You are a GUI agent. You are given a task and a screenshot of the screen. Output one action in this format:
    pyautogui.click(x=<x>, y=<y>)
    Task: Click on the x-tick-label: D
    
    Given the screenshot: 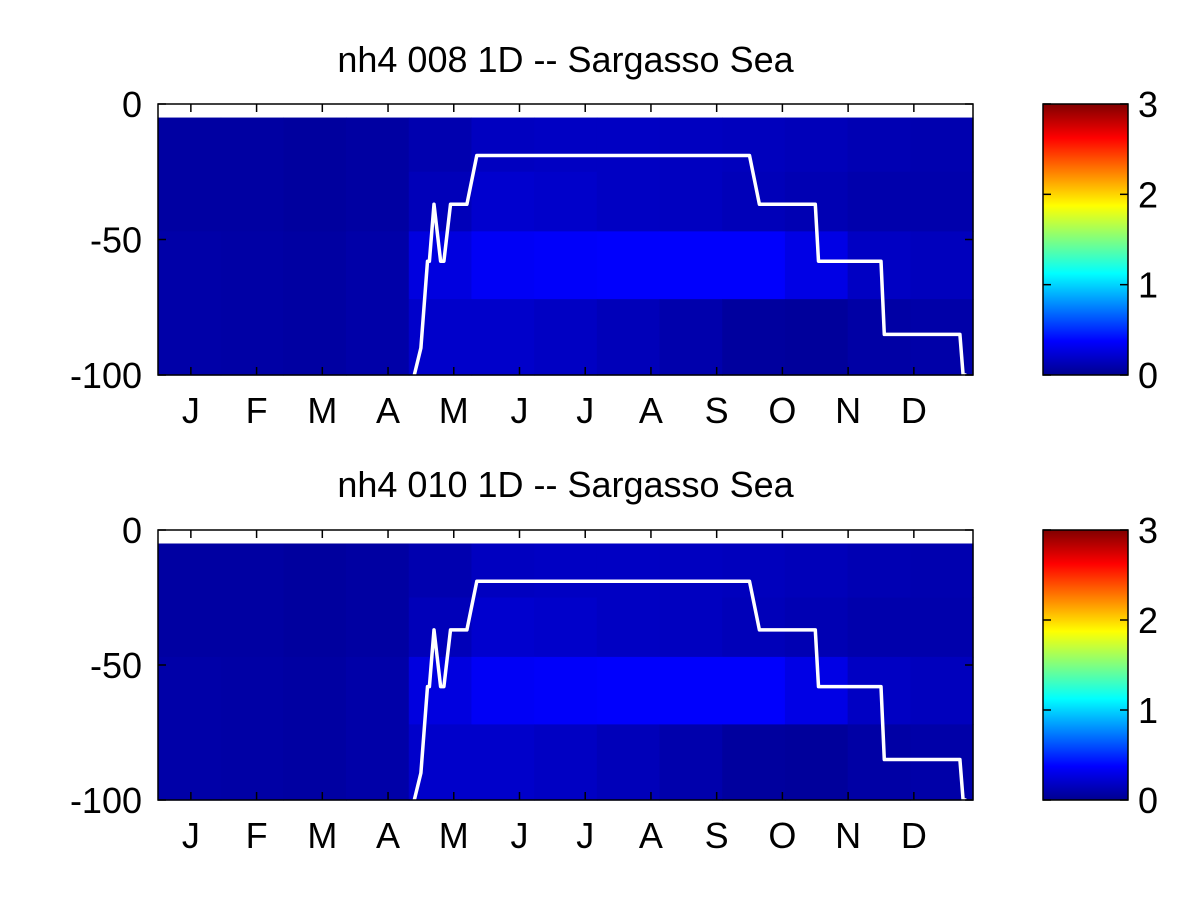 What is the action you would take?
    pyautogui.click(x=914, y=410)
    